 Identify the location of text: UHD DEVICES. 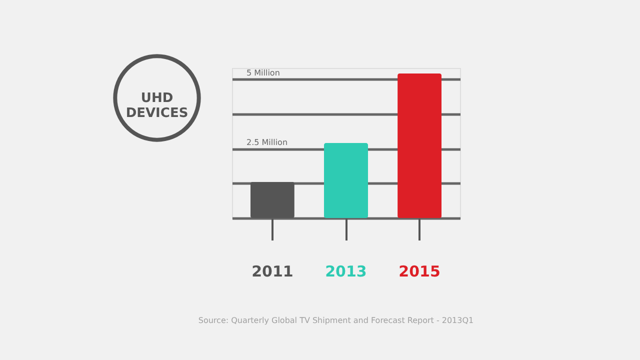
(157, 106).